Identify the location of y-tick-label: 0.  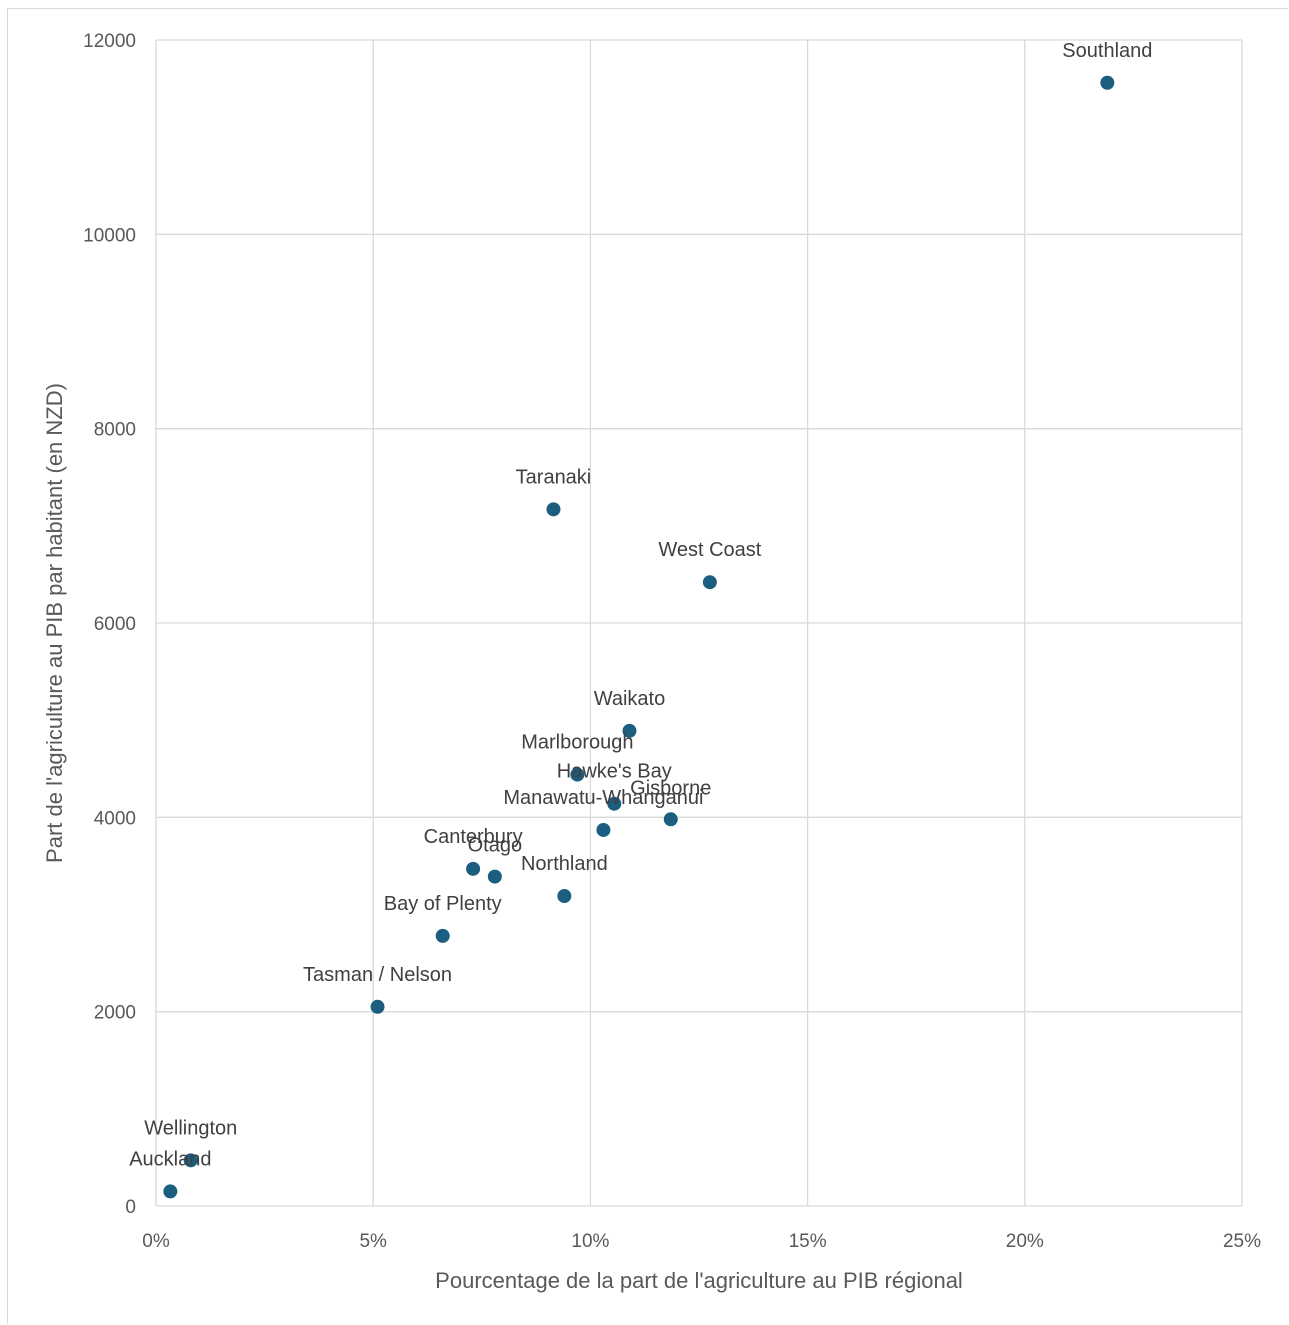
(130, 1207).